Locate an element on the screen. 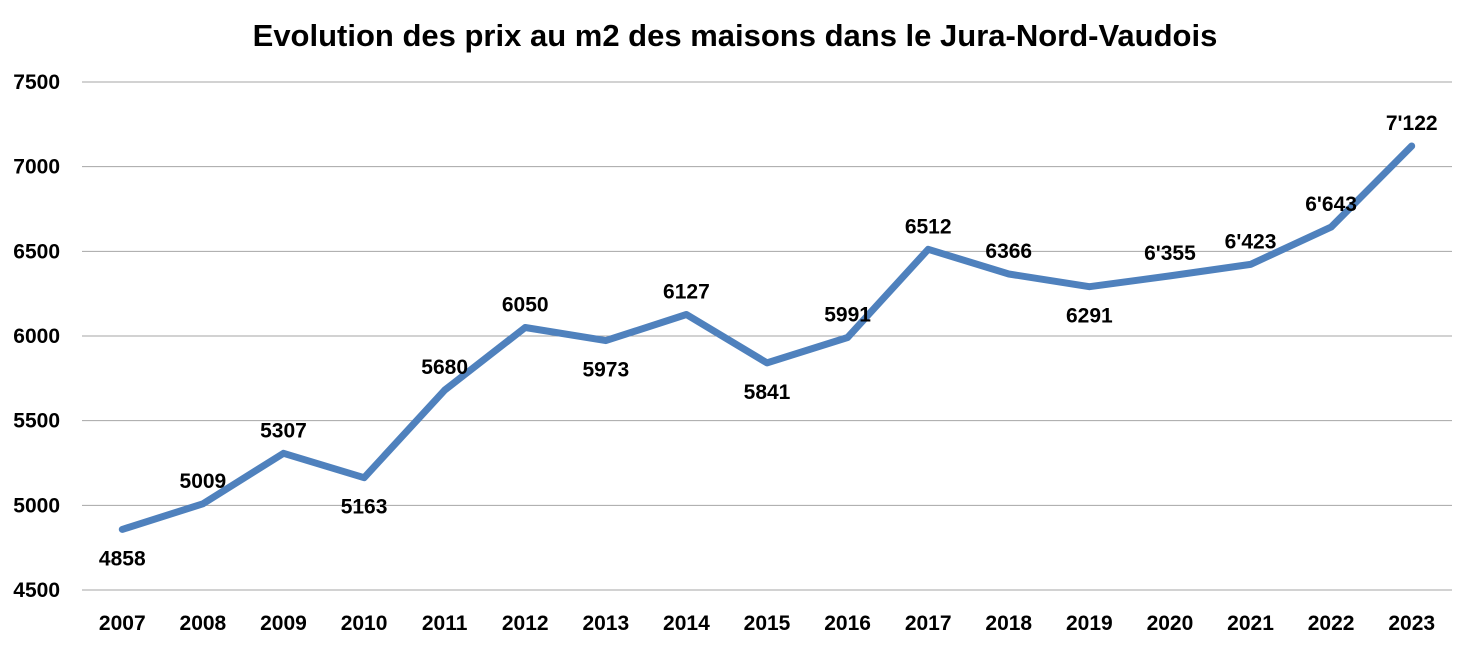 The width and height of the screenshot is (1471, 646). x-tick-label: 2023 is located at coordinates (1411, 623).